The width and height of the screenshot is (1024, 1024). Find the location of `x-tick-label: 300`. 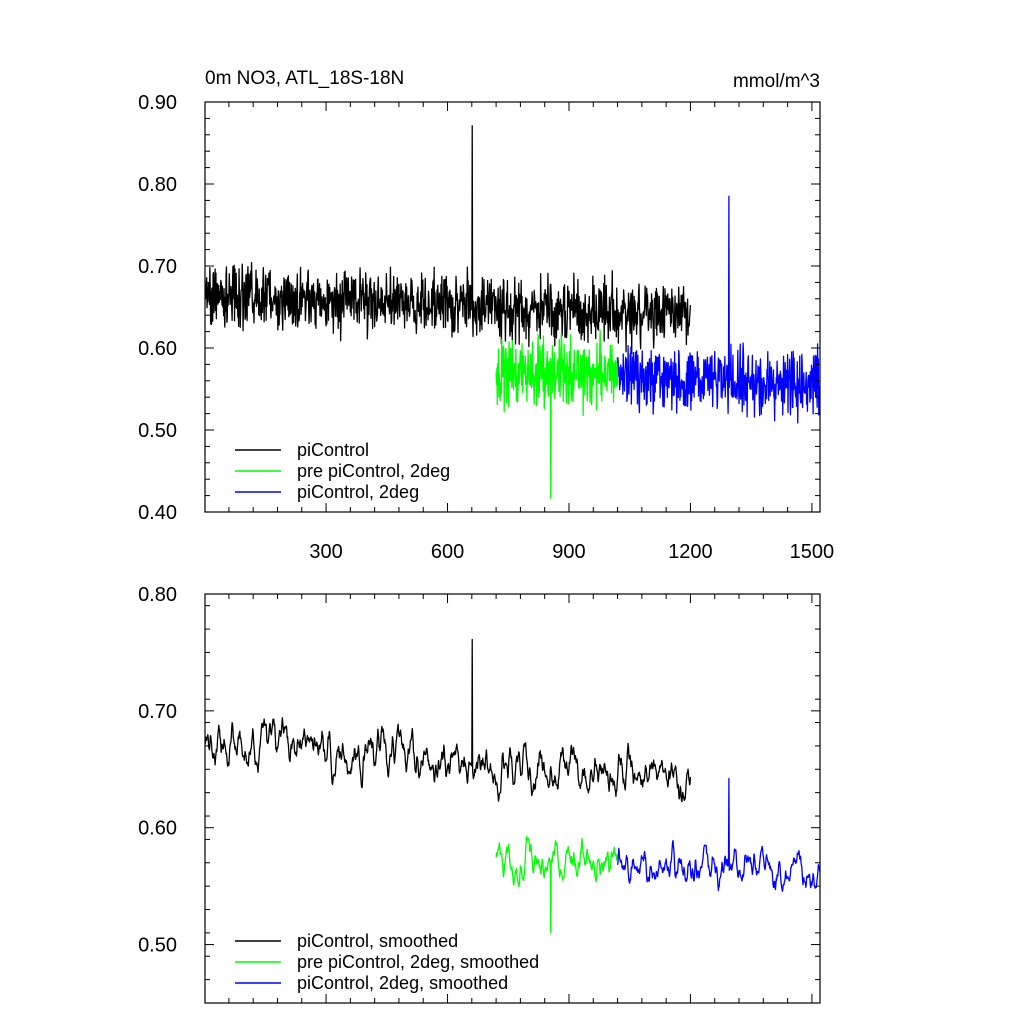

x-tick-label: 300 is located at coordinates (325, 552).